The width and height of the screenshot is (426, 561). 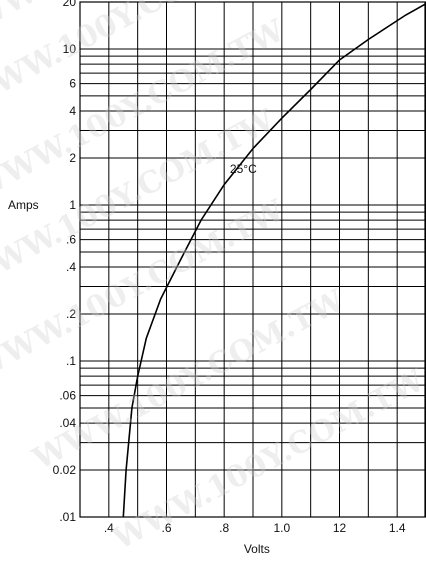 What do you see at coordinates (71, 361) in the screenshot?
I see `y-tick-label: .1` at bounding box center [71, 361].